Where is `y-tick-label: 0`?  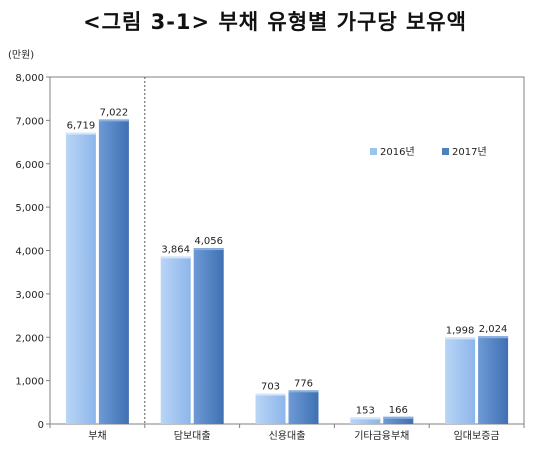 y-tick-label: 0 is located at coordinates (41, 425).